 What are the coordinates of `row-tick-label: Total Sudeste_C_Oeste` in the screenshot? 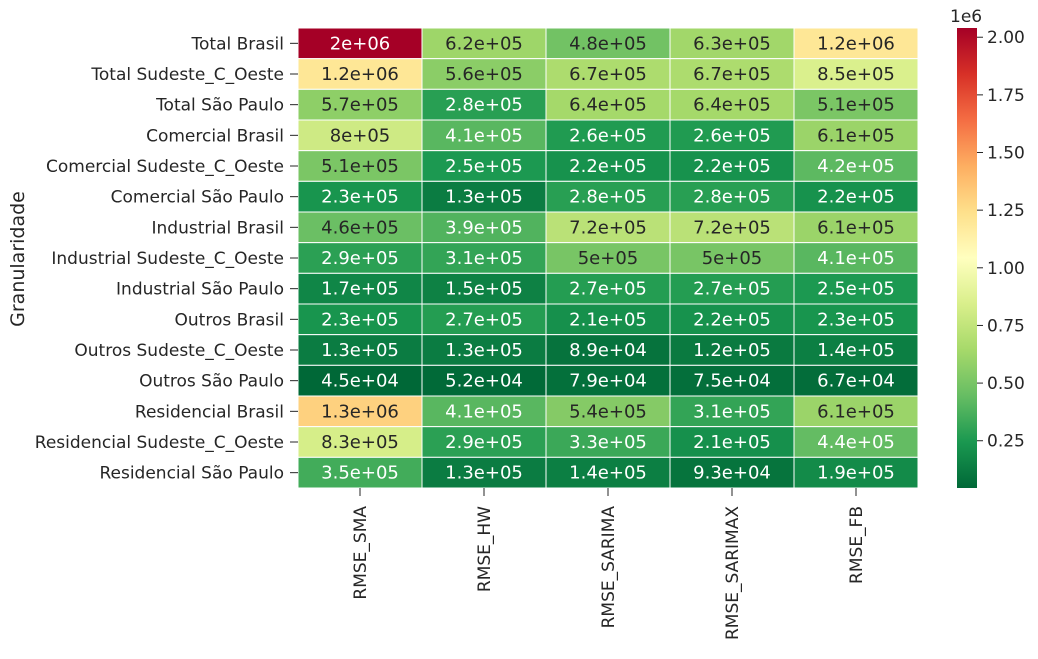 It's located at (187, 75).